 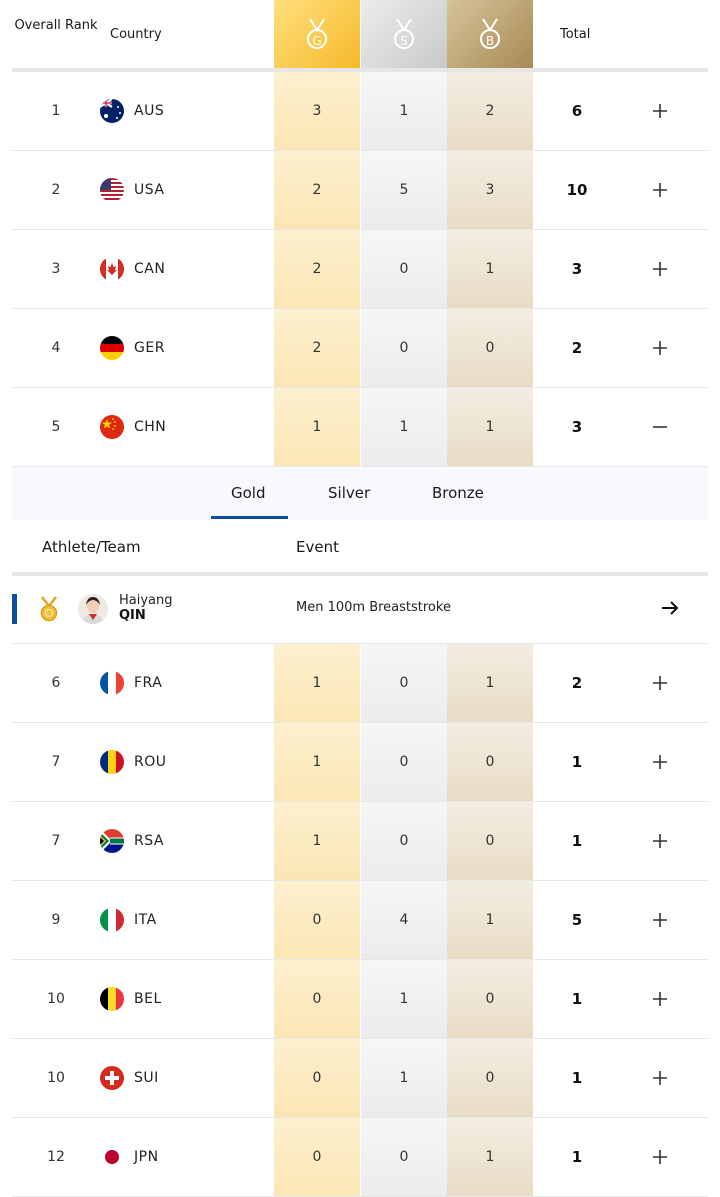 I want to click on romania-flag-icon, so click(x=112, y=762).